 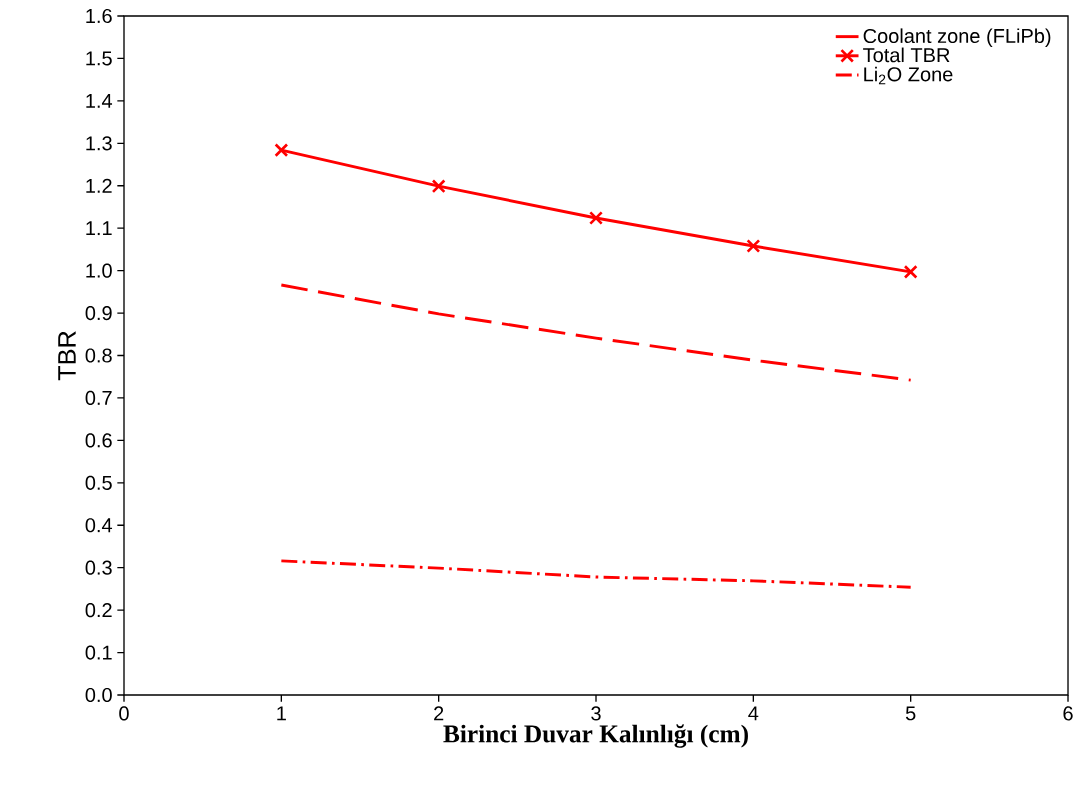 What do you see at coordinates (98, 567) in the screenshot?
I see `y-tick-label: 0.3` at bounding box center [98, 567].